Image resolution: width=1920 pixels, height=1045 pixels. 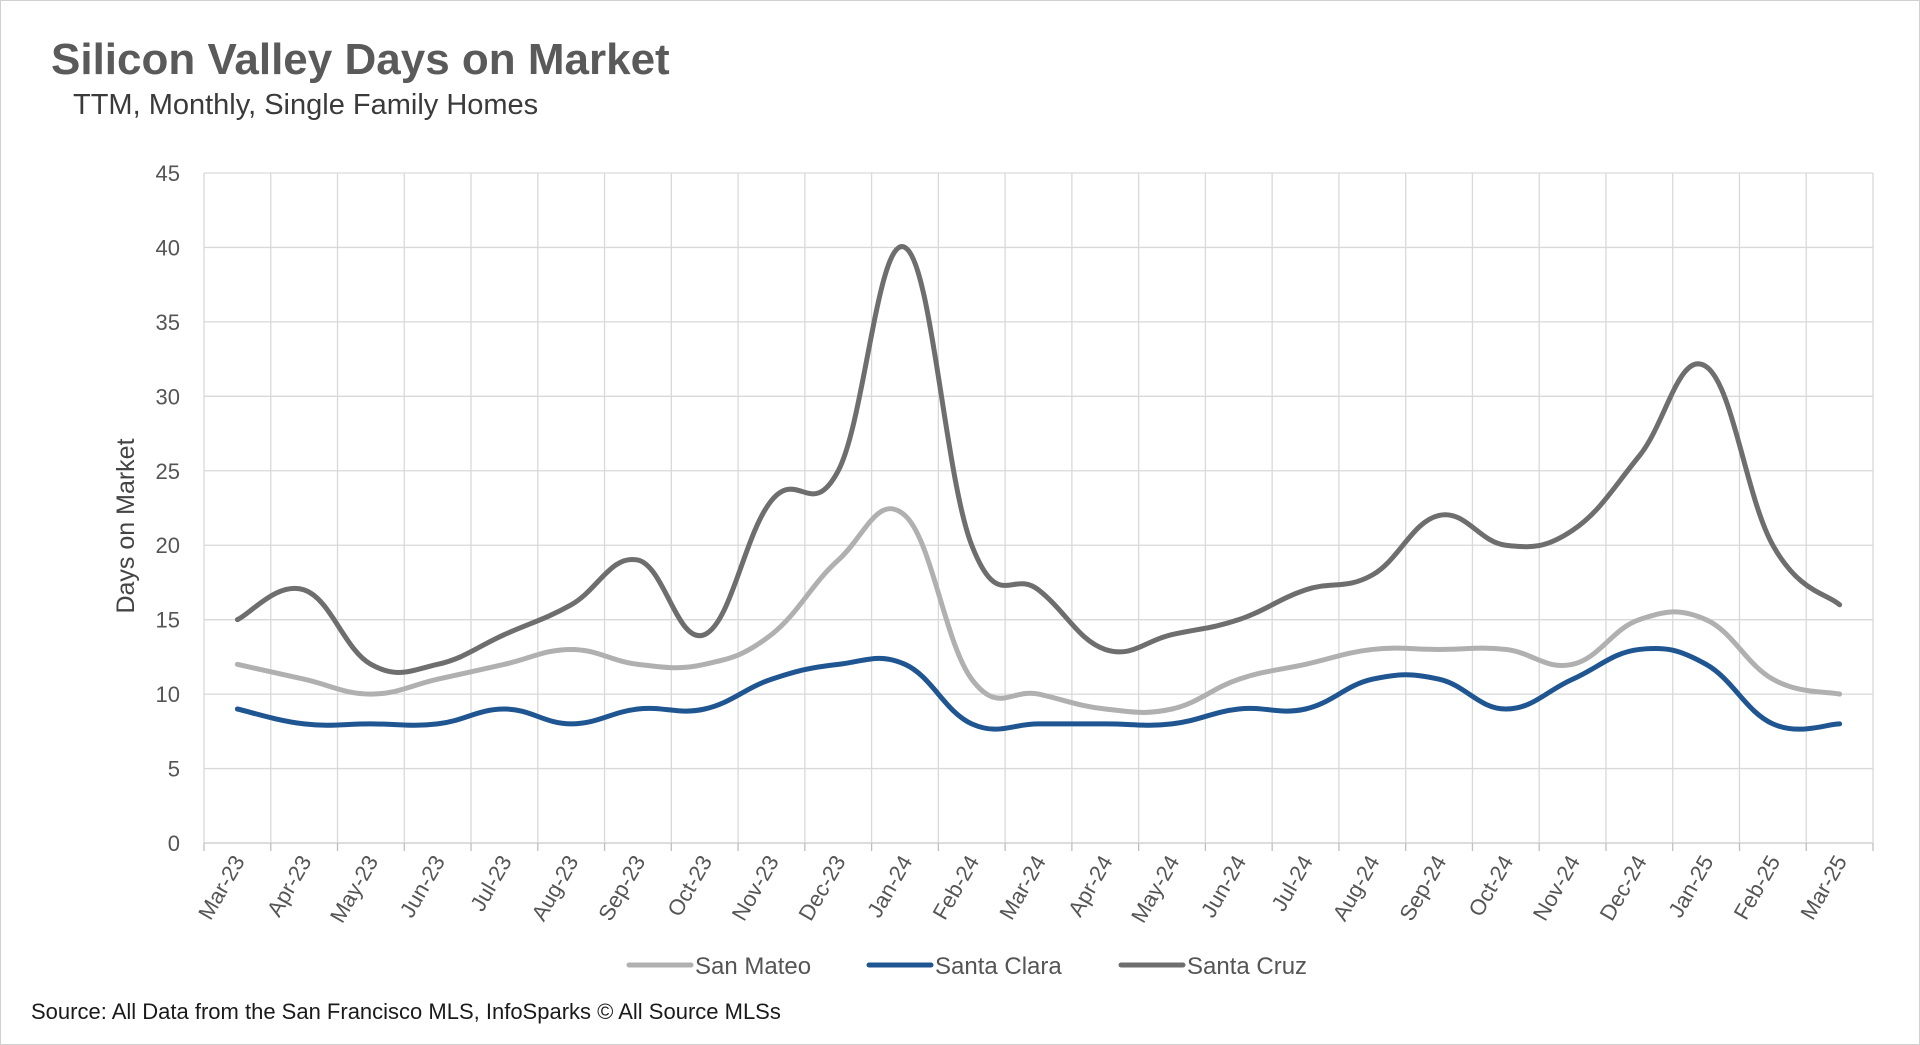 What do you see at coordinates (1356, 888) in the screenshot?
I see `x-tick-label: Aug-24` at bounding box center [1356, 888].